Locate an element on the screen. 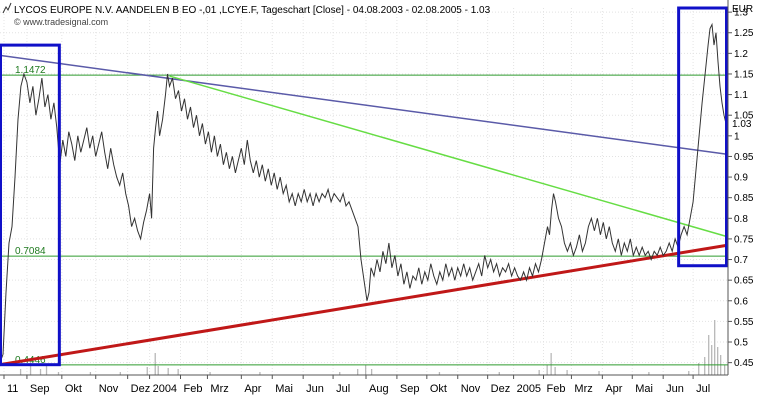 The width and height of the screenshot is (770, 407). chart-icon is located at coordinates (7, 8).